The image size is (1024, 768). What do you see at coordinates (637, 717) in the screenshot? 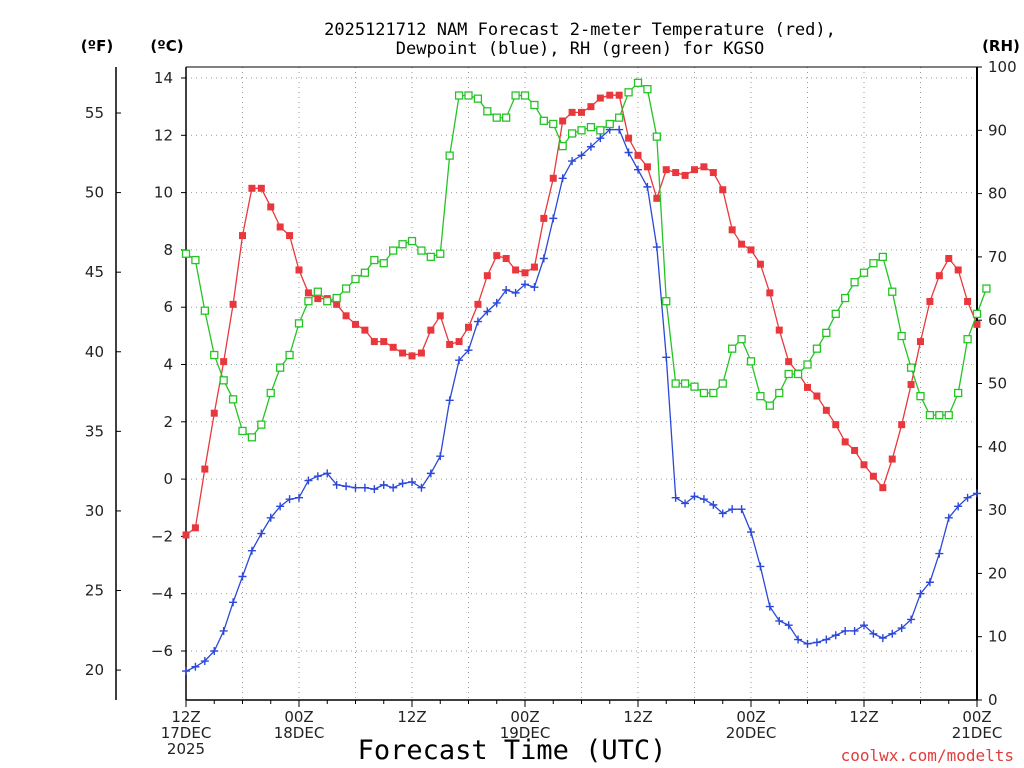
I see `x-tick-label: 12Z` at bounding box center [637, 717].